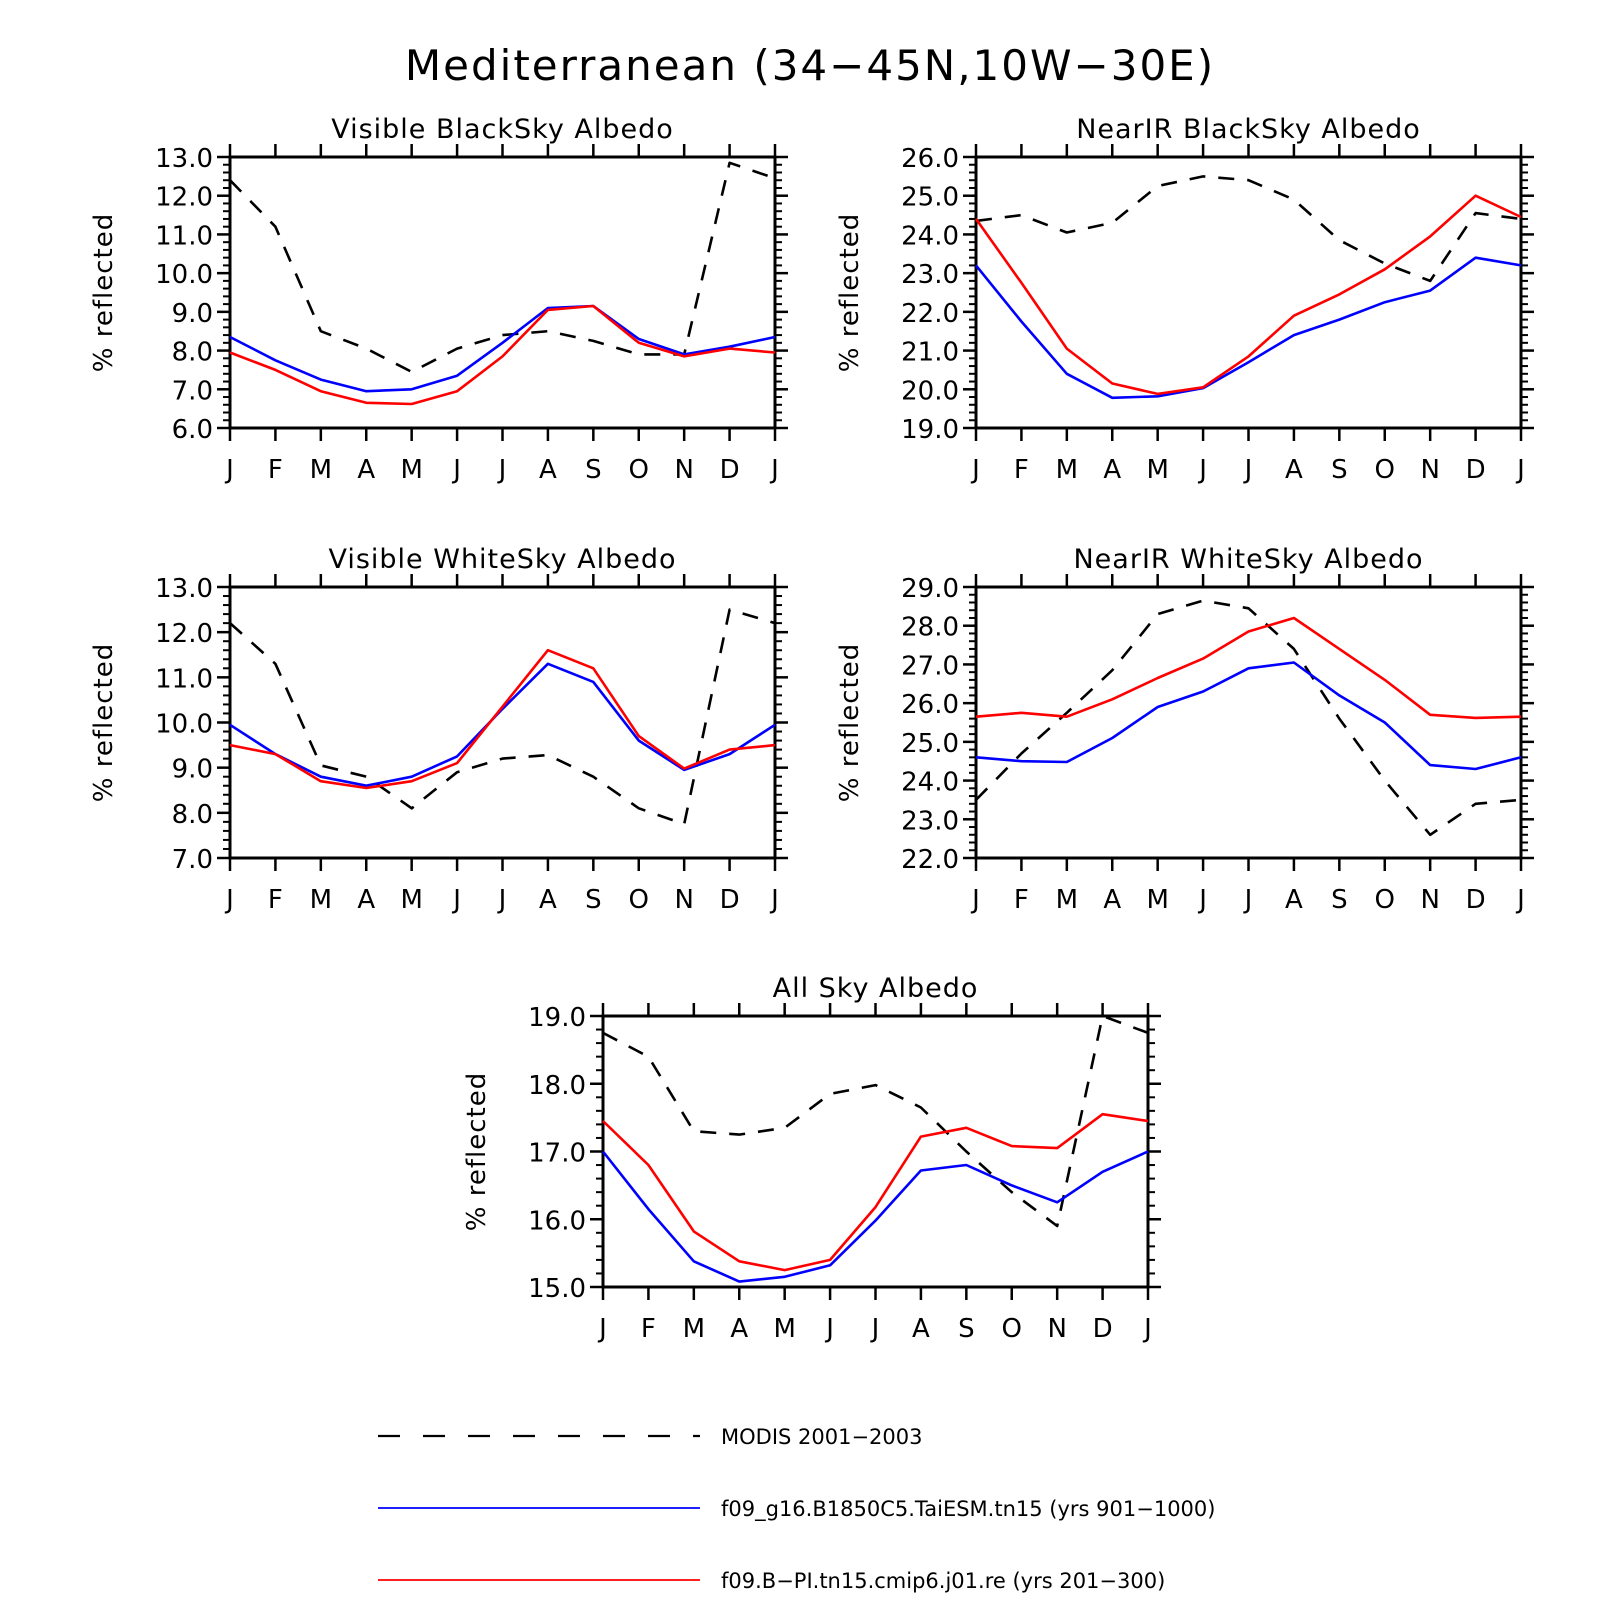 The height and width of the screenshot is (1620, 1620). What do you see at coordinates (557, 1289) in the screenshot?
I see `y-tick-label: 15.0` at bounding box center [557, 1289].